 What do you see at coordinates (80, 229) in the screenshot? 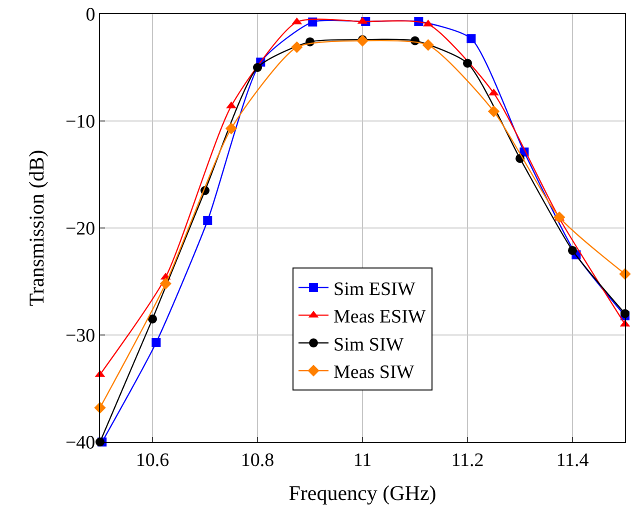
I see `y-tick-label: −20` at bounding box center [80, 229].